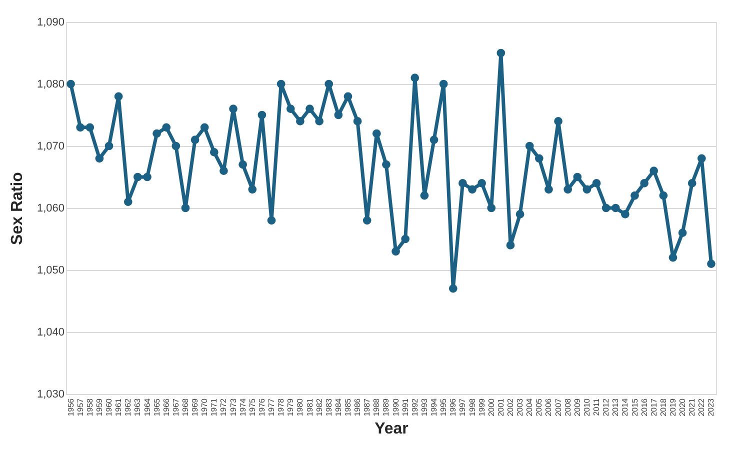 The height and width of the screenshot is (451, 750). What do you see at coordinates (223, 407) in the screenshot?
I see `x-tick-label: 1972` at bounding box center [223, 407].